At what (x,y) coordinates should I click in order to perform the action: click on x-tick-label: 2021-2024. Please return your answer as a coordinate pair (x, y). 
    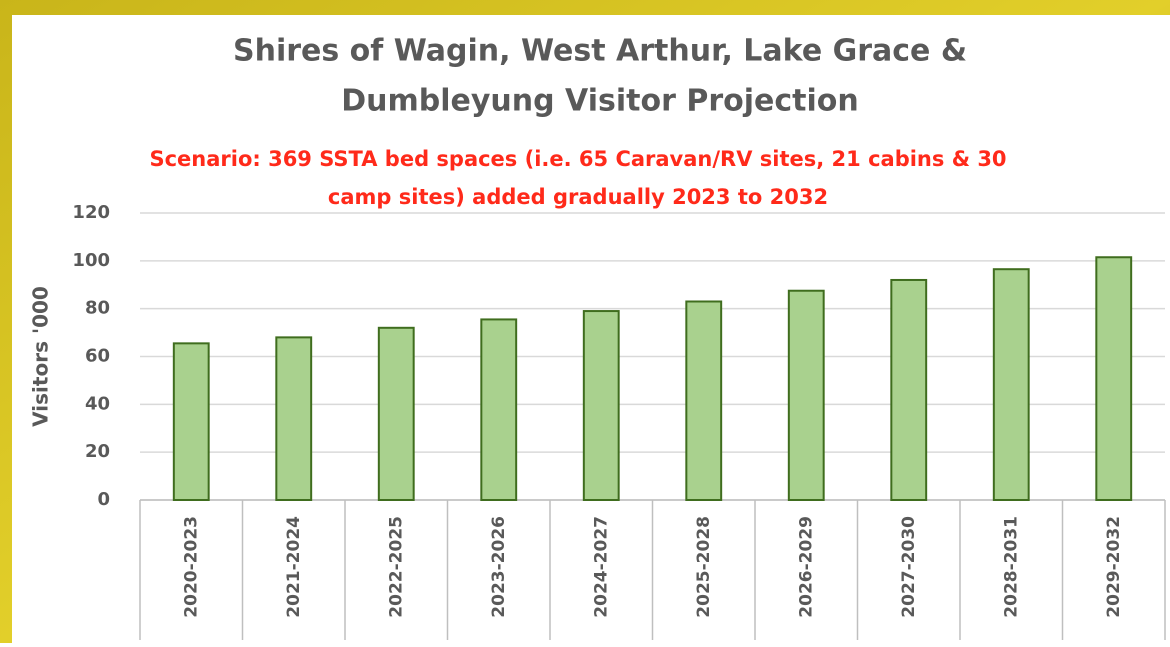
    Looking at the image, I should click on (294, 567).